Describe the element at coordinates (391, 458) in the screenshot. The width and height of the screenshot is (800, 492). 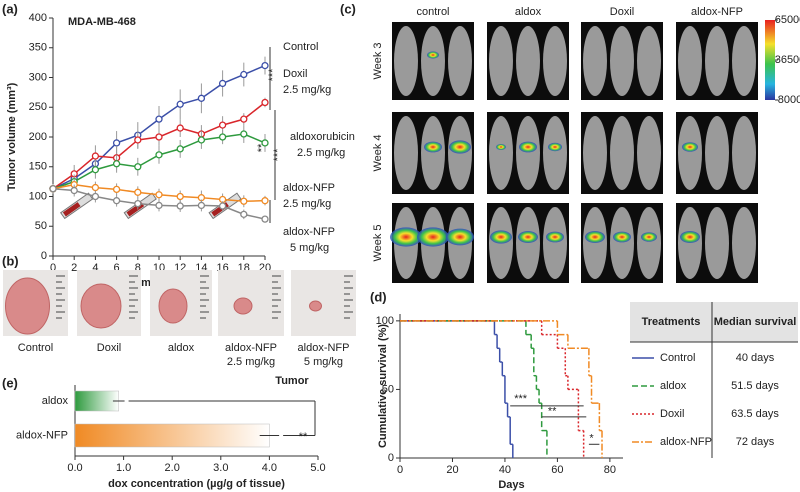
I see `y-tick-label: 0` at that location.